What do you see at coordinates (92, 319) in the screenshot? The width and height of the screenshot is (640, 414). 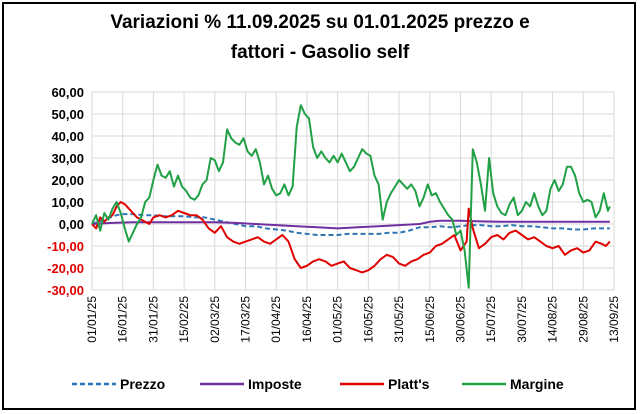 I see `x-tick-label: 01/01/25` at bounding box center [92, 319].